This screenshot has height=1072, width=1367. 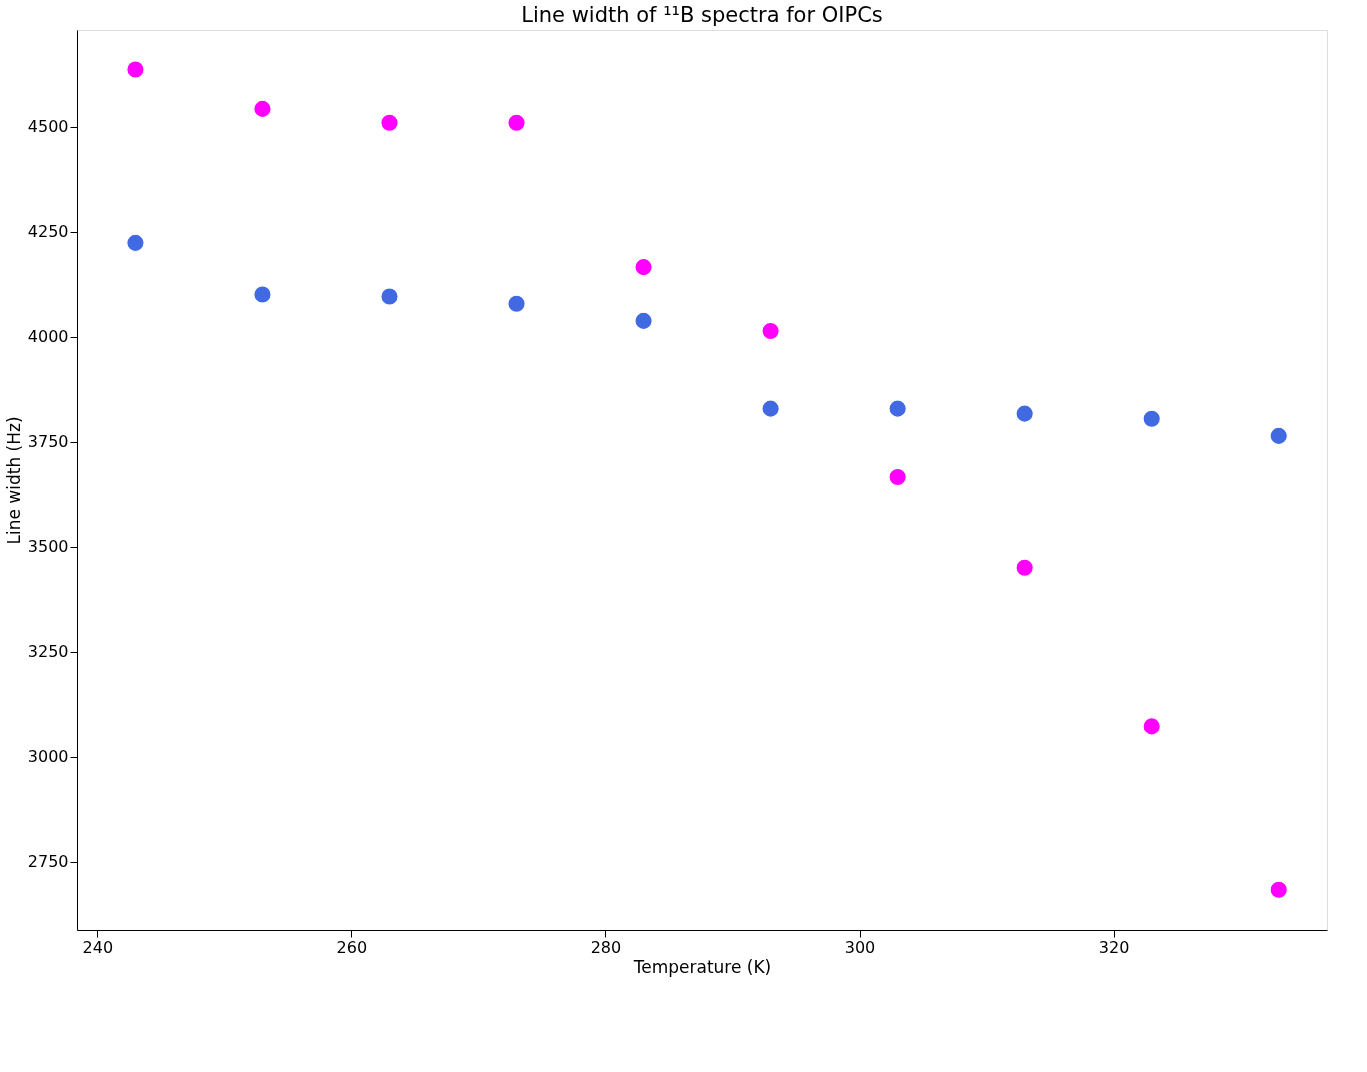 I want to click on y-tick-label: 4000, so click(x=48, y=337).